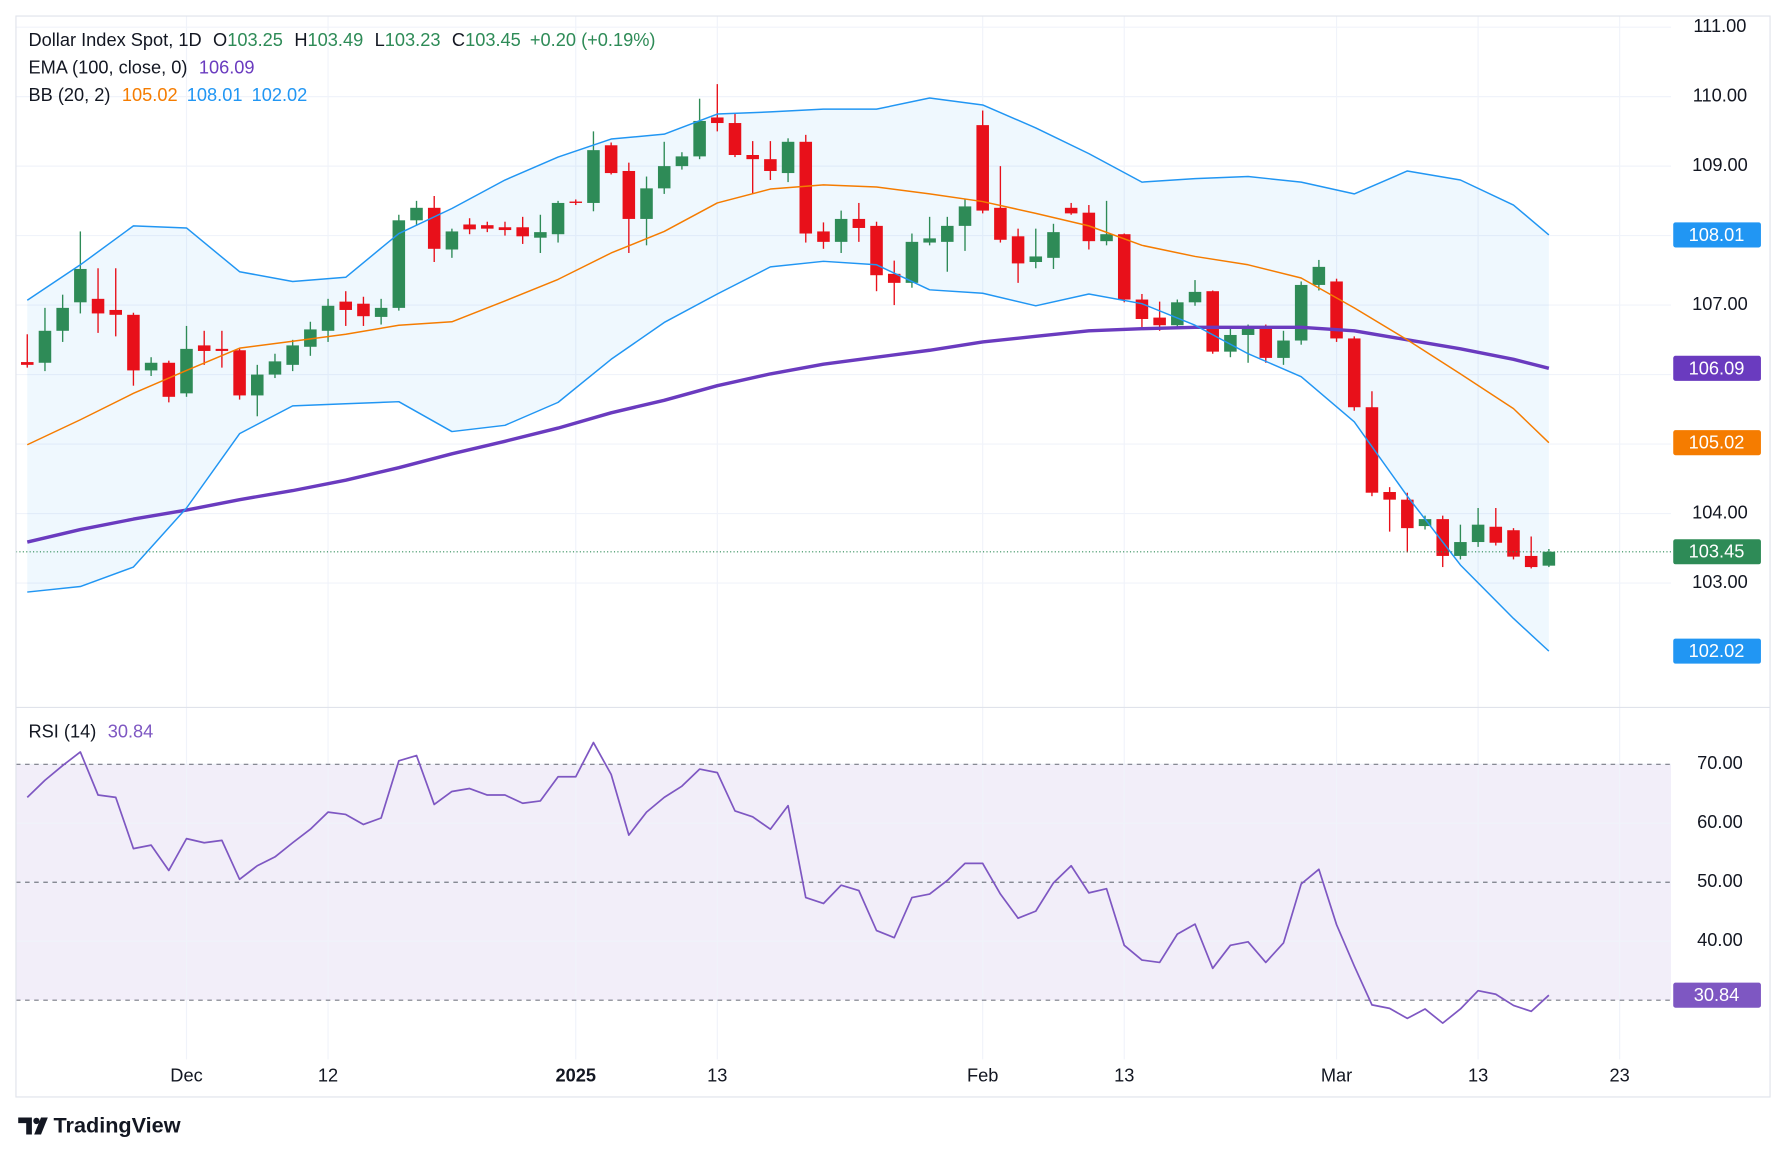 The width and height of the screenshot is (1786, 1154). What do you see at coordinates (1720, 763) in the screenshot?
I see `y-tick-label: 70.00` at bounding box center [1720, 763].